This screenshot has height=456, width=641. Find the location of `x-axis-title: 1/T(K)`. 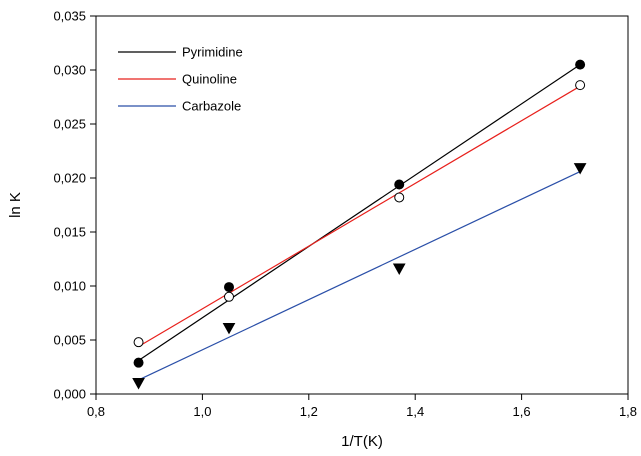

x-axis-title: 1/T(K) is located at coordinates (362, 441).